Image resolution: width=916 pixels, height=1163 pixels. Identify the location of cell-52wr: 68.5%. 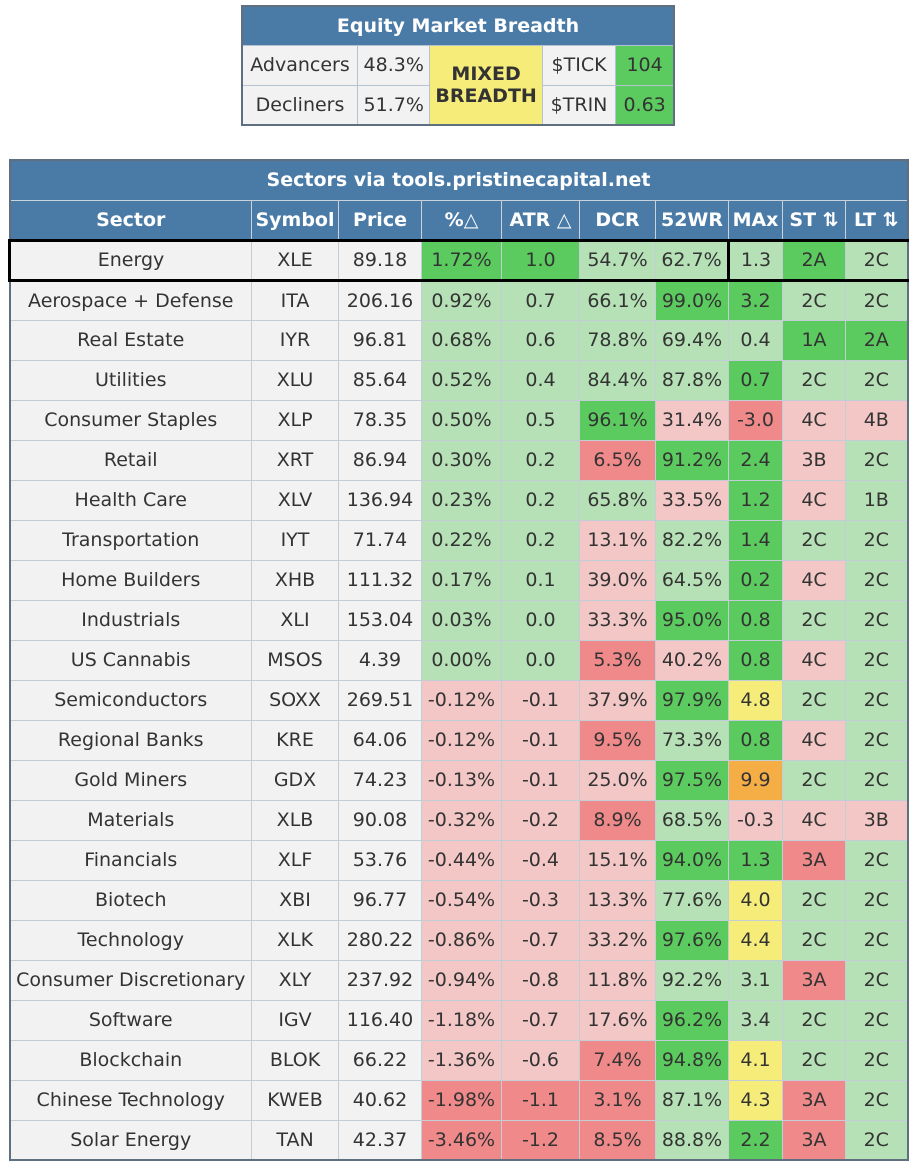
(692, 820).